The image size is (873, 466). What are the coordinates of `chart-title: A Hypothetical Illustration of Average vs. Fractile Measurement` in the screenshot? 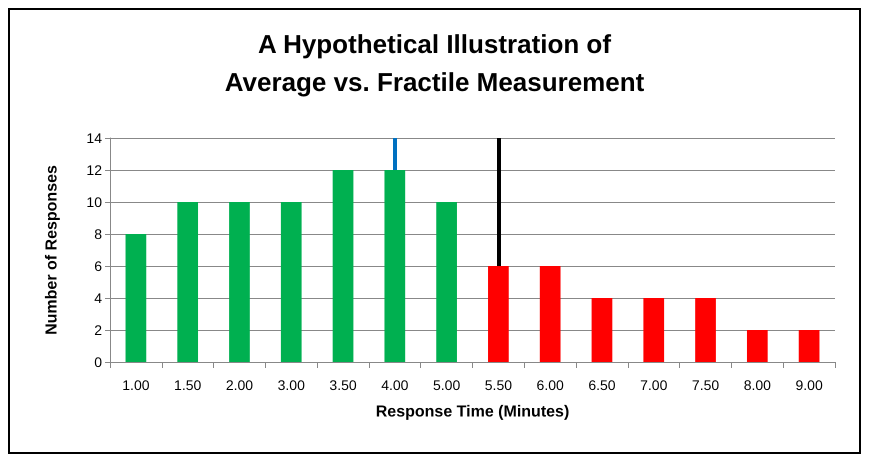 It's located at (434, 63).